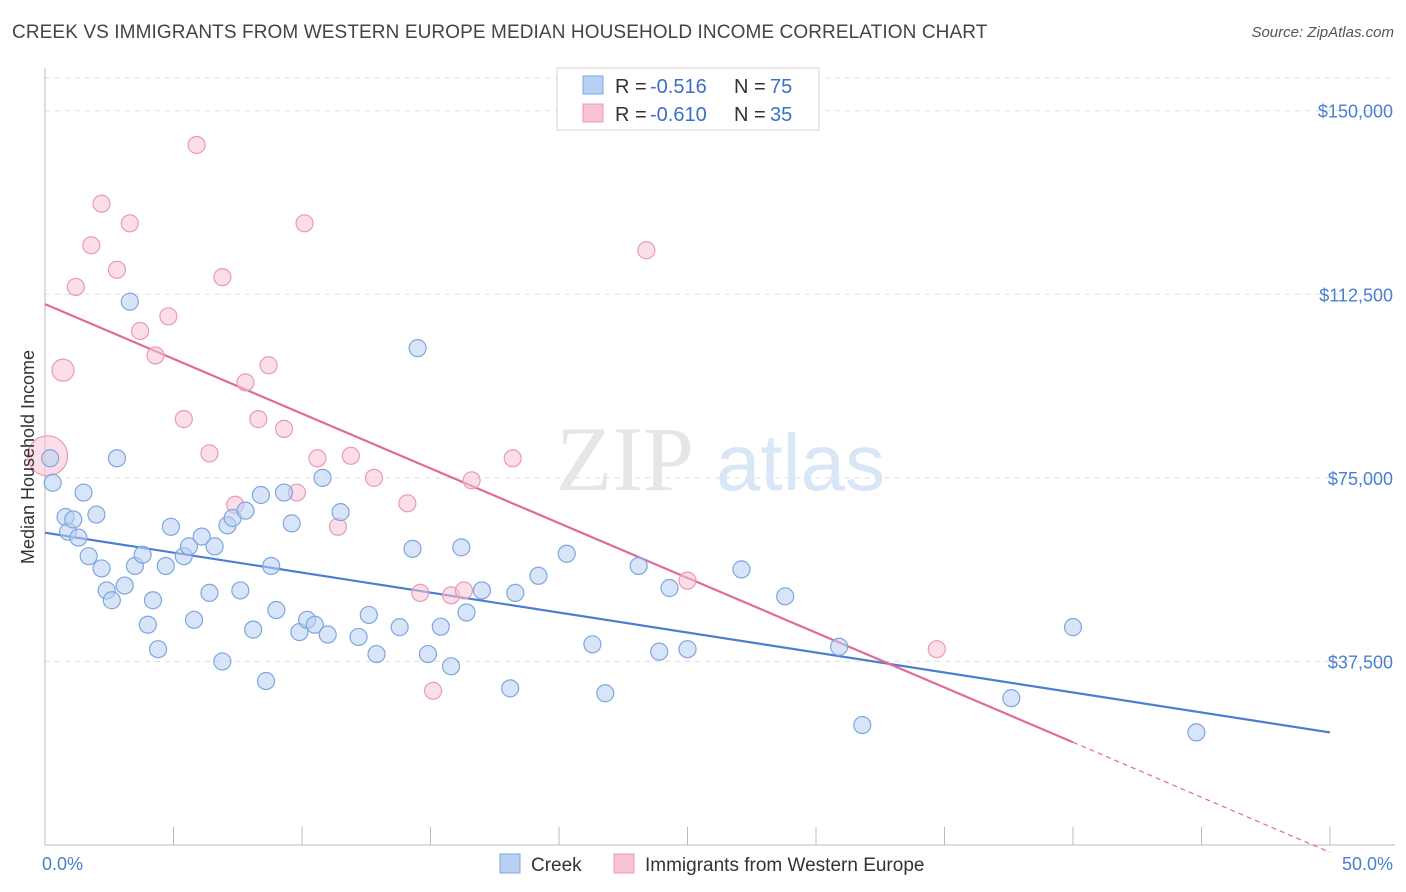 The height and width of the screenshot is (892, 1406). What do you see at coordinates (1322, 32) in the screenshot?
I see `source-label: Source: ZipAtlas.com` at bounding box center [1322, 32].